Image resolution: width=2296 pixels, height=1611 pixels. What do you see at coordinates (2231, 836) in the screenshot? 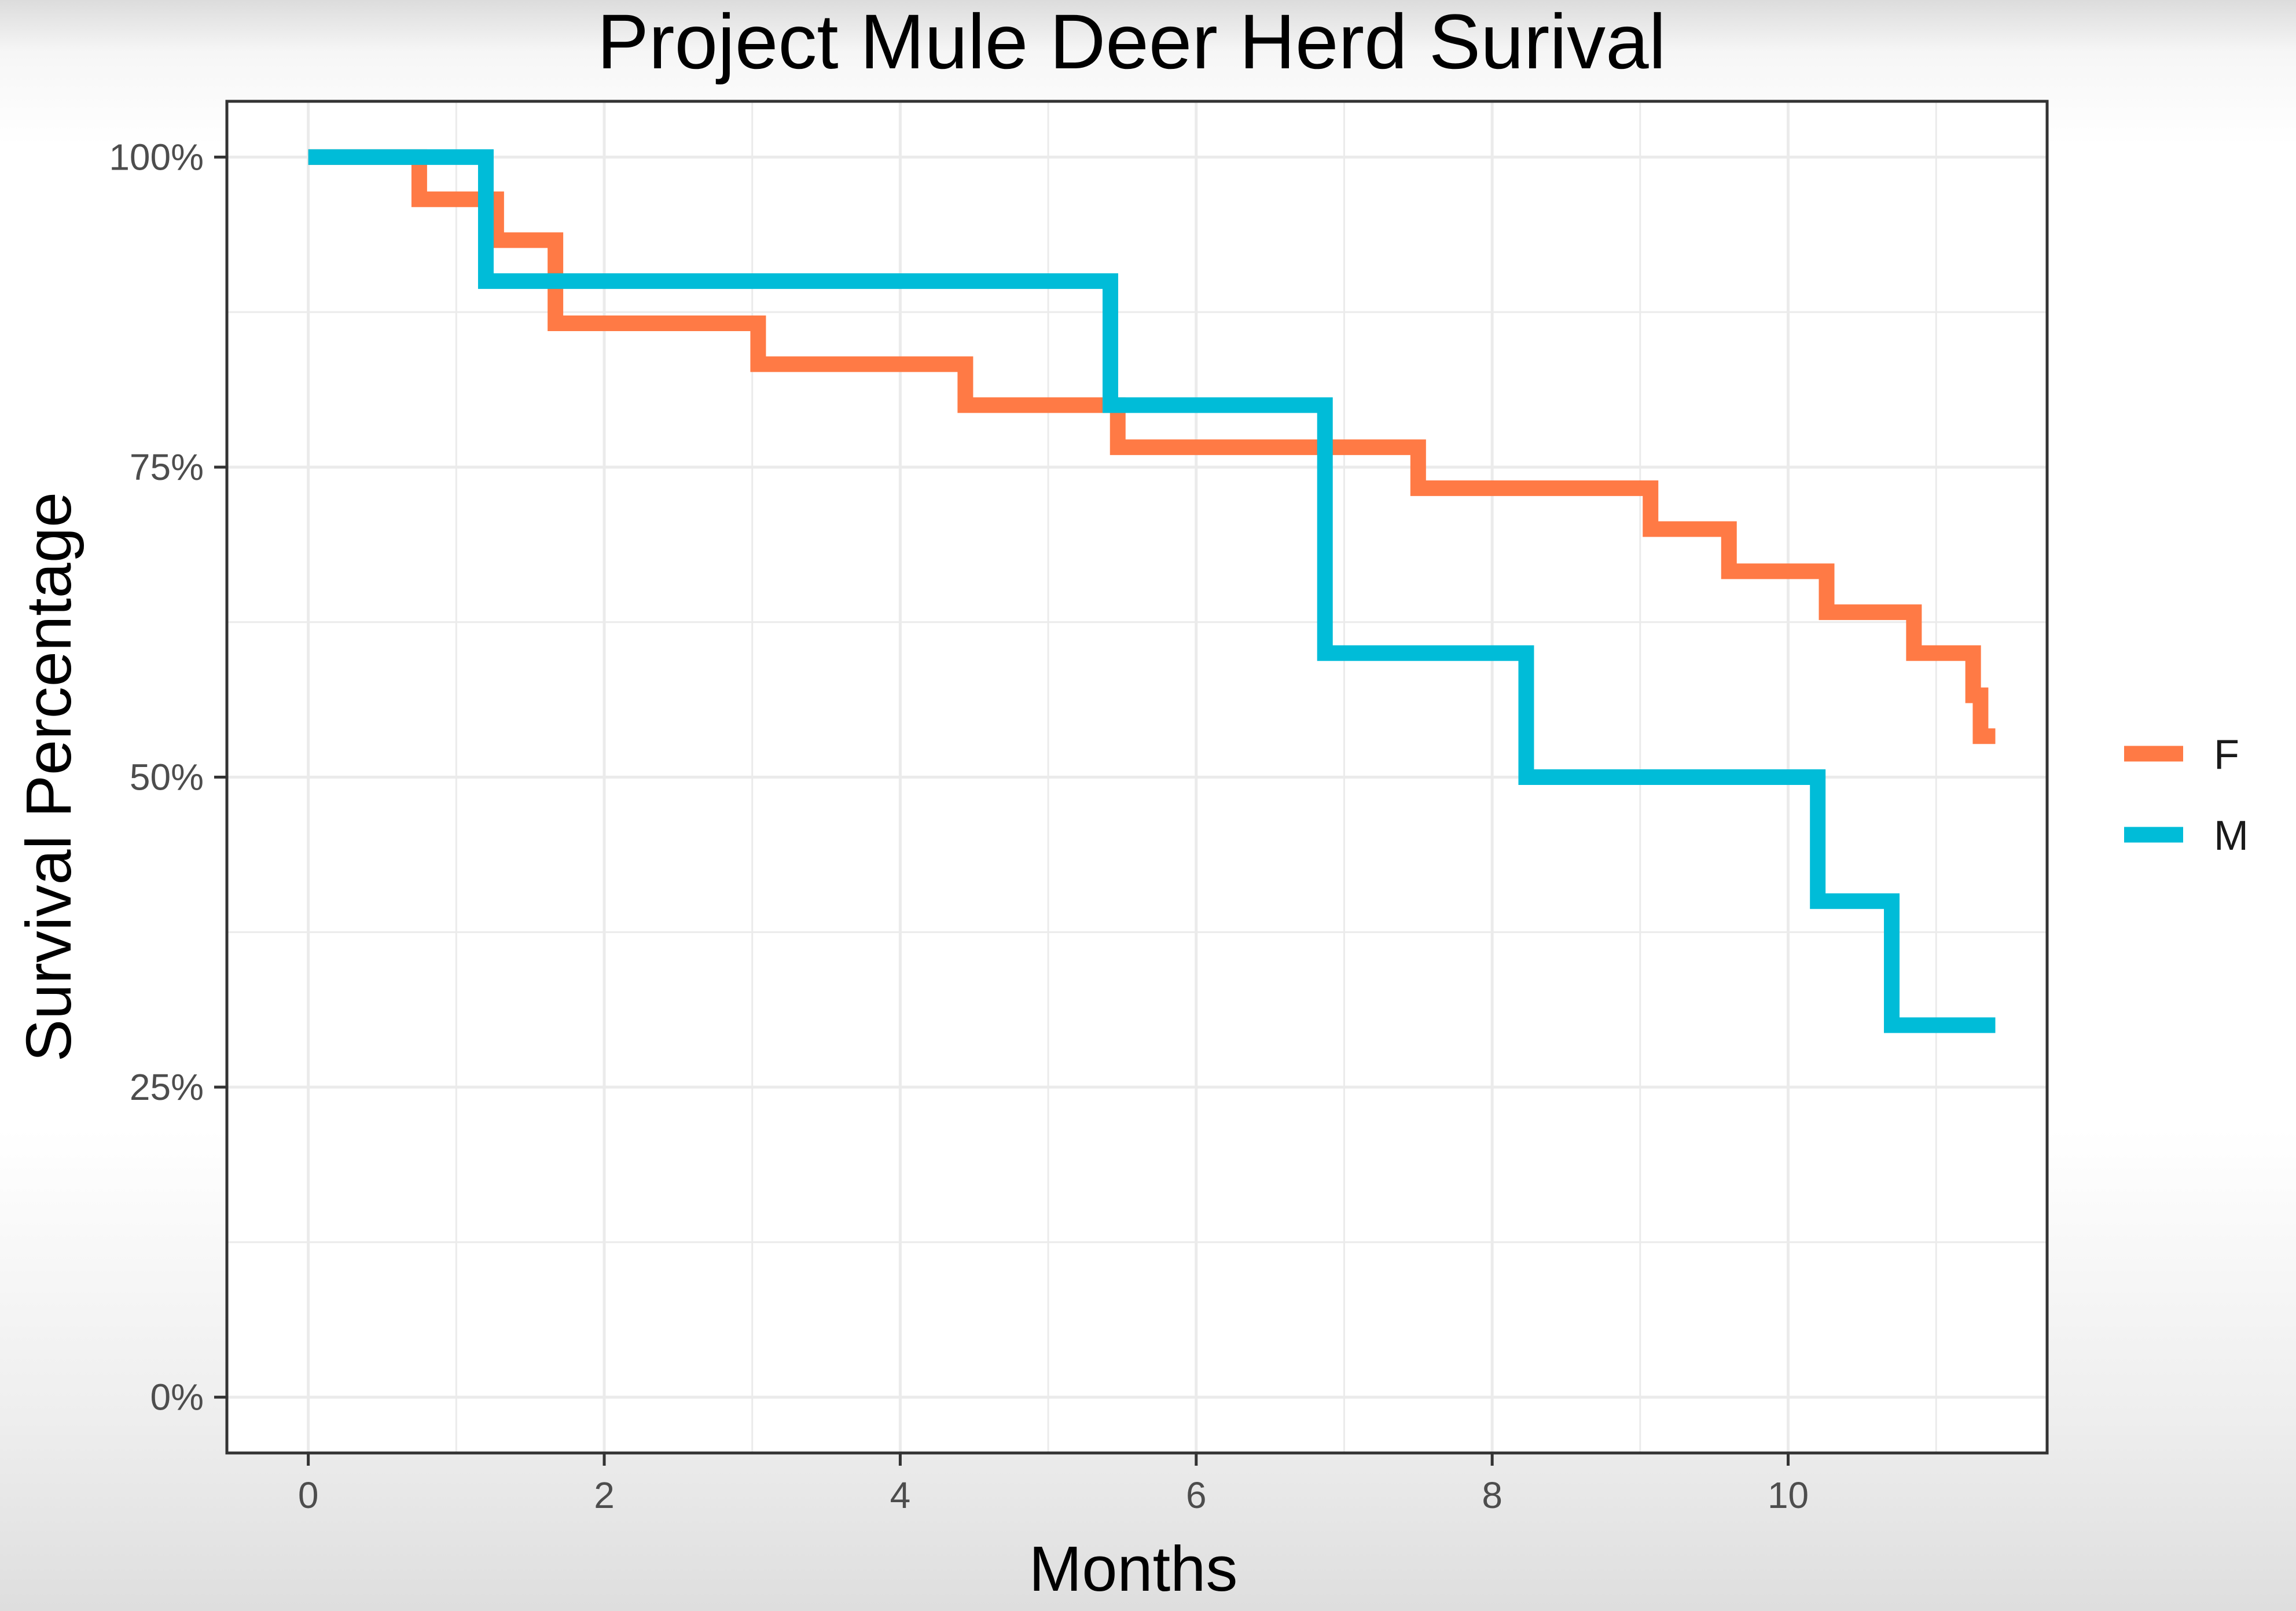
I see `legend-label-m: M` at bounding box center [2231, 836].